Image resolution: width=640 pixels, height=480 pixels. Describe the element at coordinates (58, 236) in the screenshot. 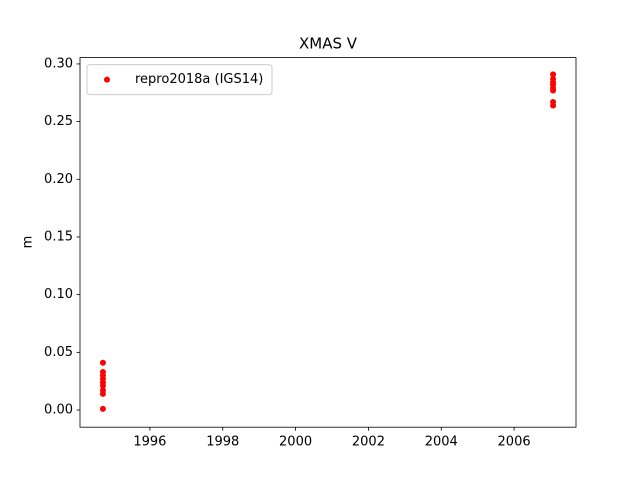

I see `y-tick-label: 0.15` at that location.